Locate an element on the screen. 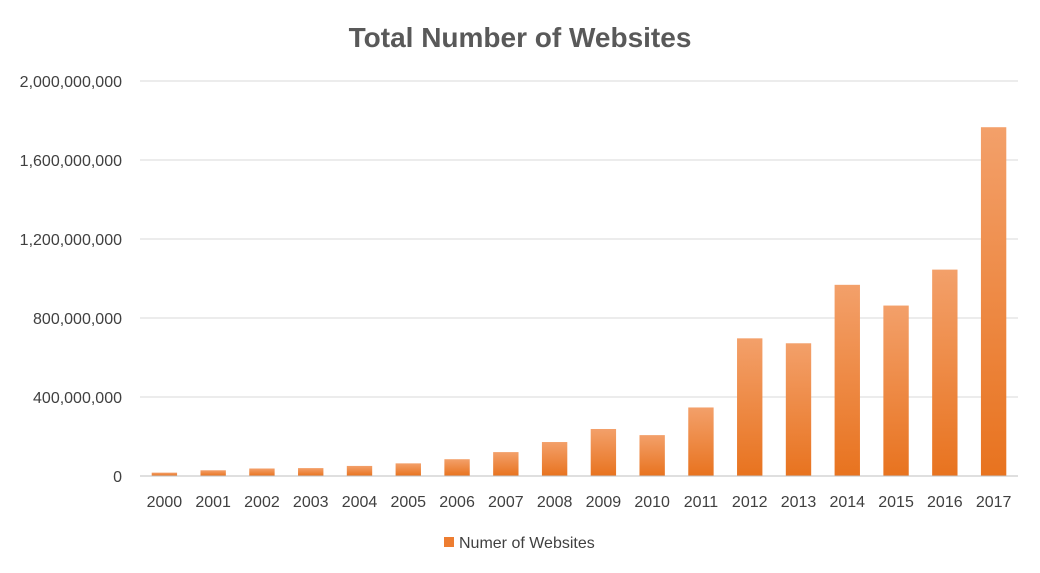 Image resolution: width=1040 pixels, height=573 pixels. bar-2011 is located at coordinates (701, 441).